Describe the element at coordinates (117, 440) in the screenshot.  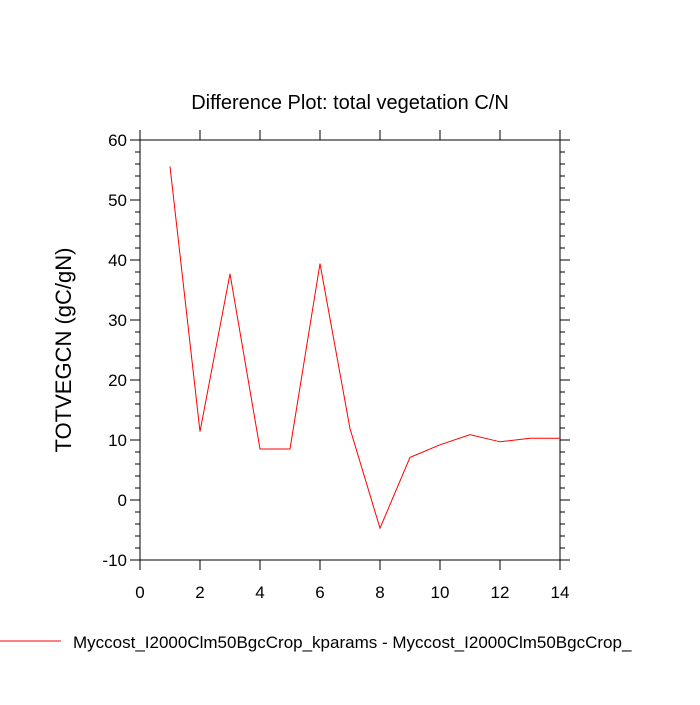
I see `y-tick-label: 10` at that location.